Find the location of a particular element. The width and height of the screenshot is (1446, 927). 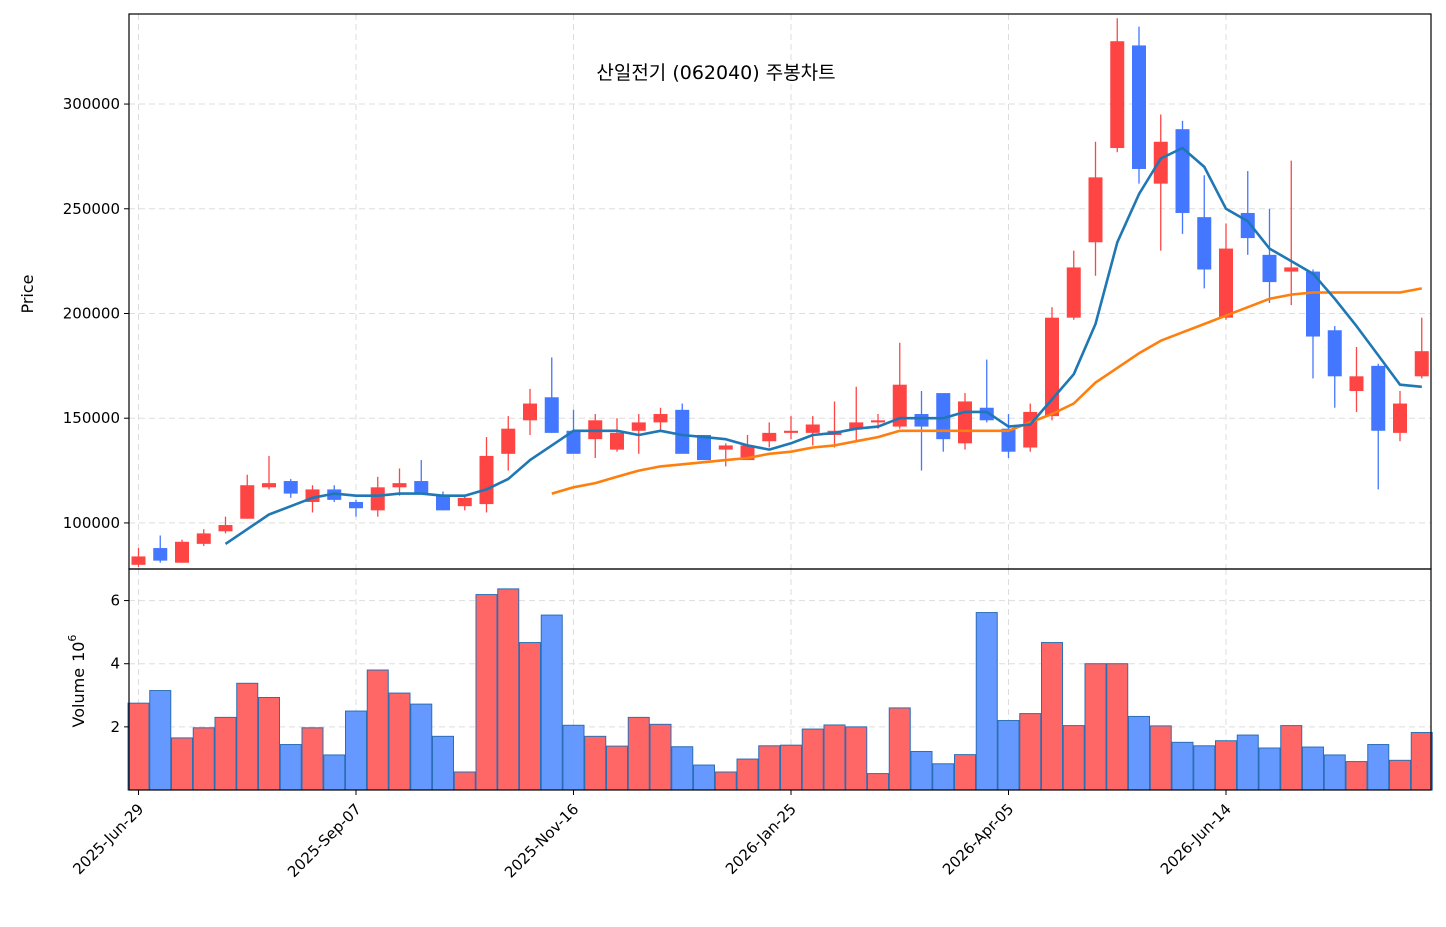

volume-axis-label: Volume 106 is located at coordinates (77, 681).